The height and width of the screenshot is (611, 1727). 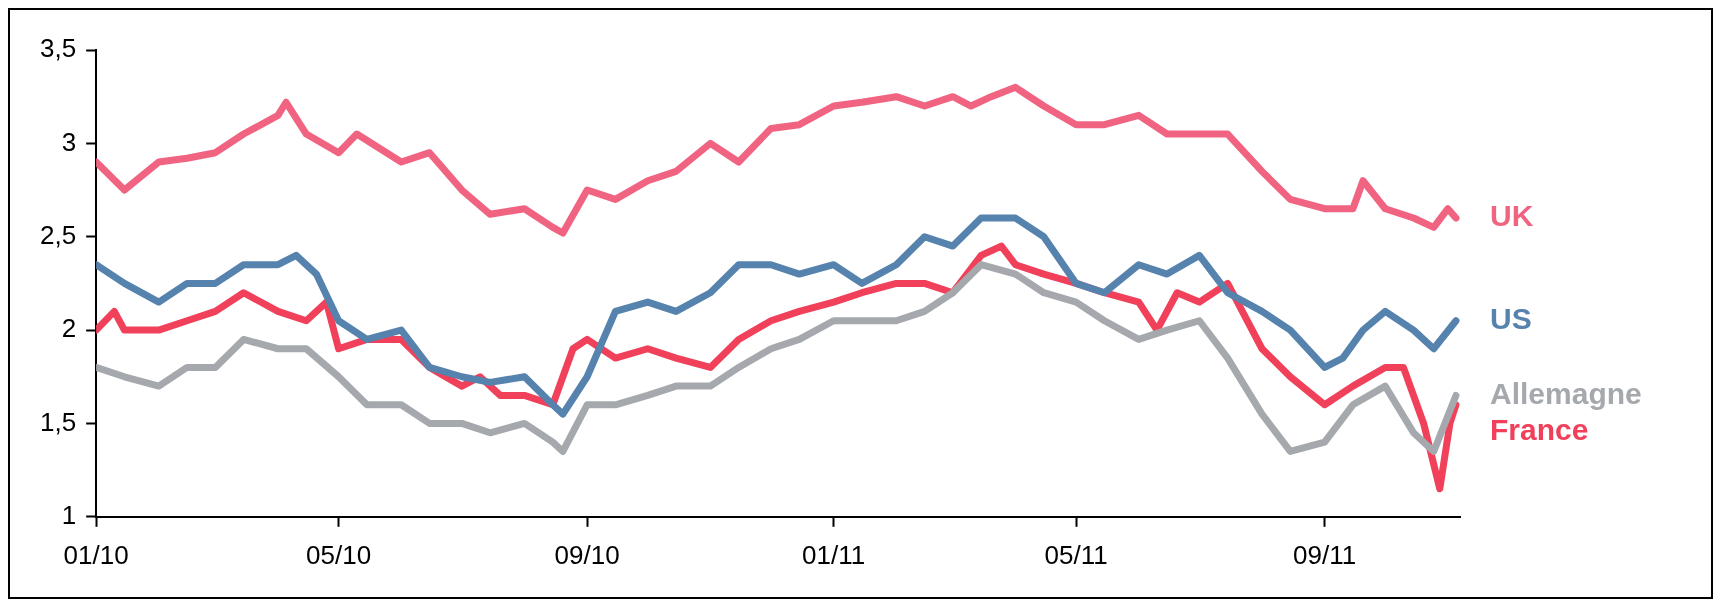 I want to click on x-tick-label: 09/10, so click(x=587, y=554).